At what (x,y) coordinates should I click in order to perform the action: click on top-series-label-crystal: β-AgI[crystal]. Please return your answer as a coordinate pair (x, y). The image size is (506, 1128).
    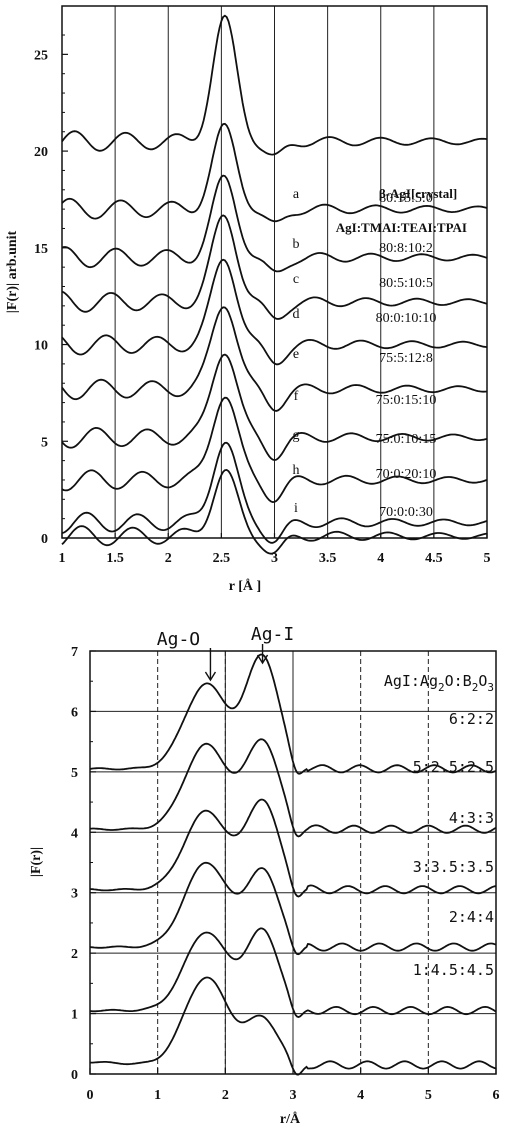
    Looking at the image, I should click on (418, 193).